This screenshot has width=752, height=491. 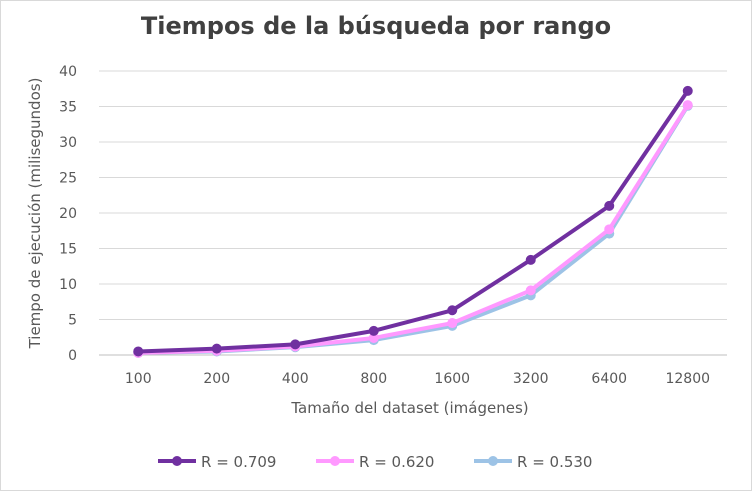 I want to click on y-tick-label: 20, so click(x=68, y=214).